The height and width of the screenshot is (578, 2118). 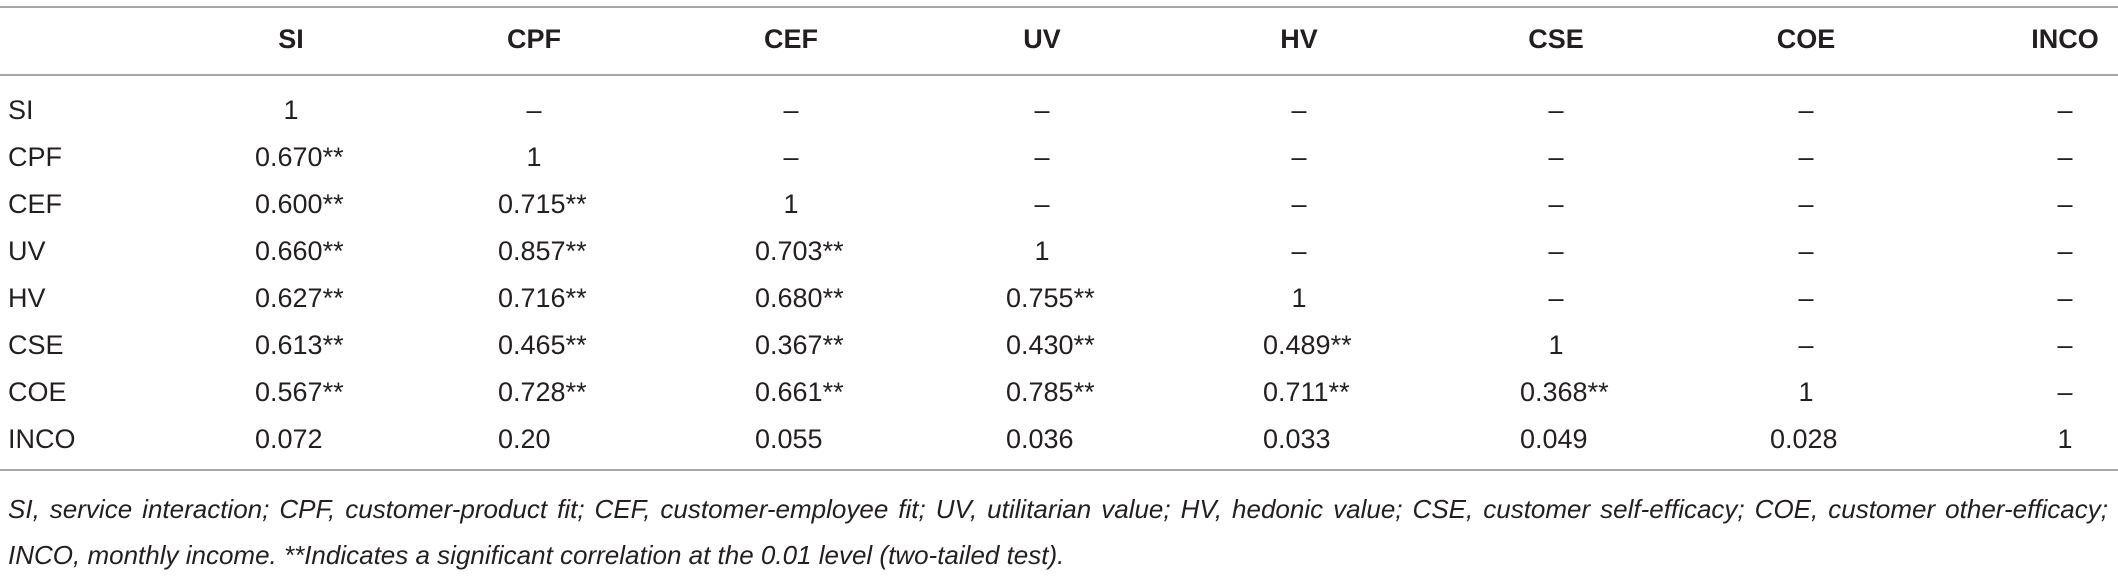 What do you see at coordinates (1042, 39) in the screenshot?
I see `column-header: UV` at bounding box center [1042, 39].